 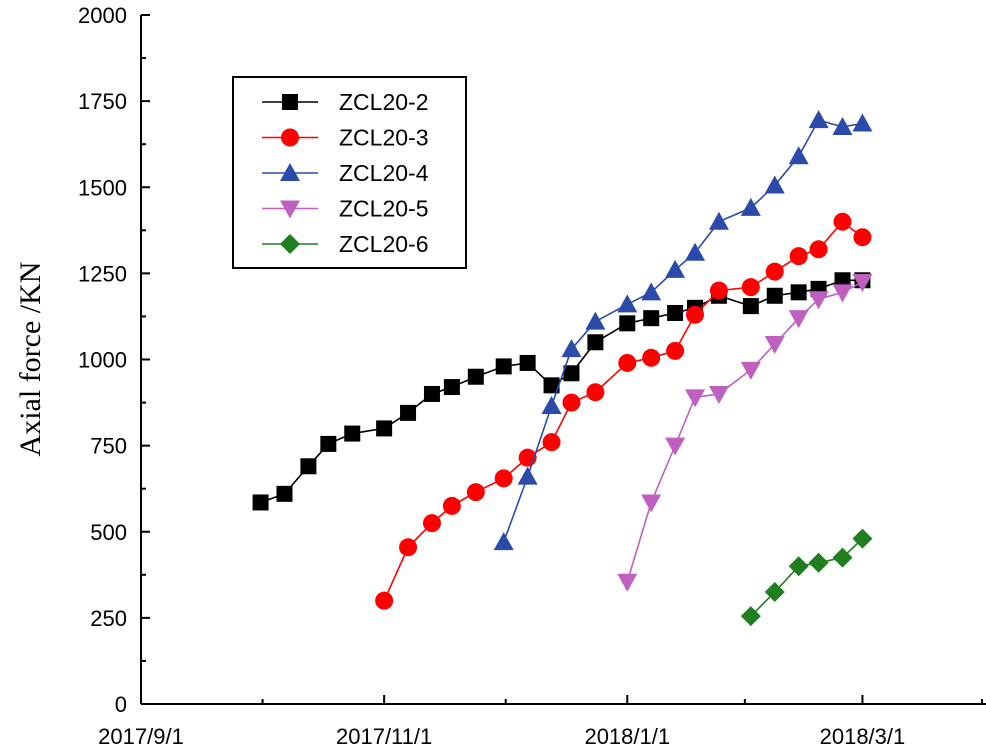 I want to click on x-tick-label: 2017/9/1, so click(x=141, y=736).